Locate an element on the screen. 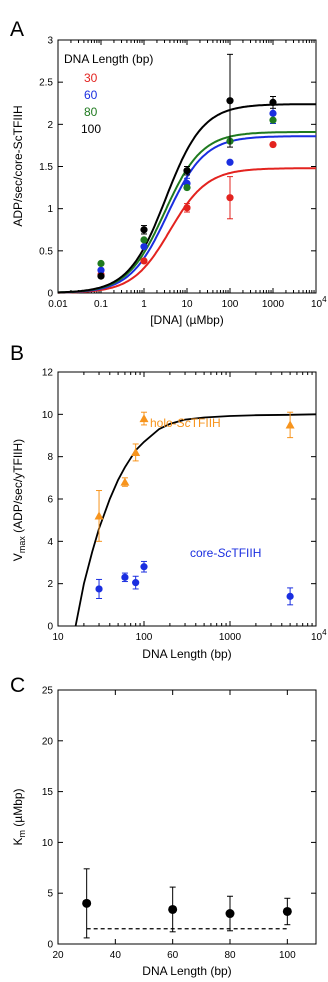 The image size is (328, 982). panel-c-label: C is located at coordinates (17, 685).